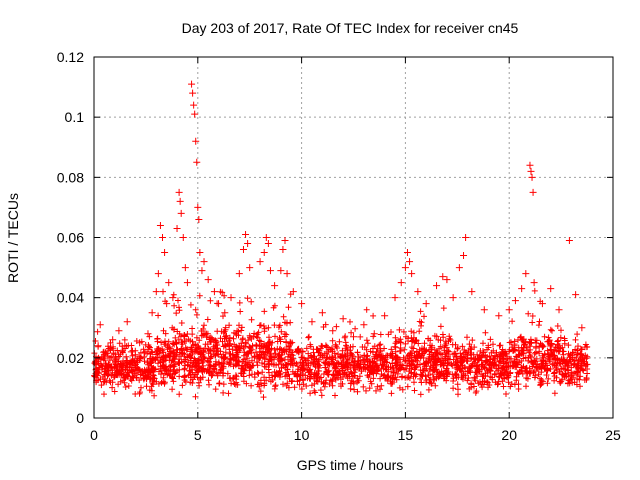  I want to click on x-axis-label: GPS time / hours, so click(350, 465).